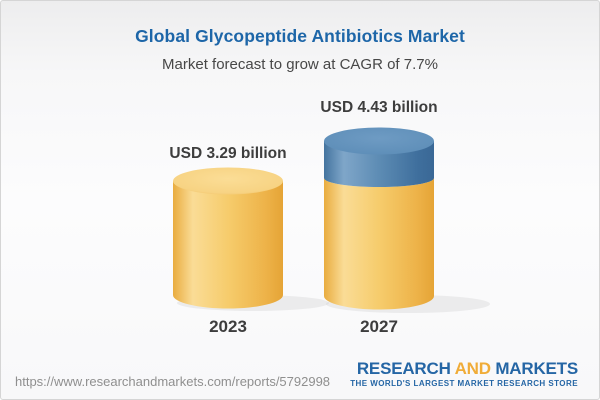 Image resolution: width=600 pixels, height=400 pixels. I want to click on logo-word-research: RESEARCH, so click(403, 368).